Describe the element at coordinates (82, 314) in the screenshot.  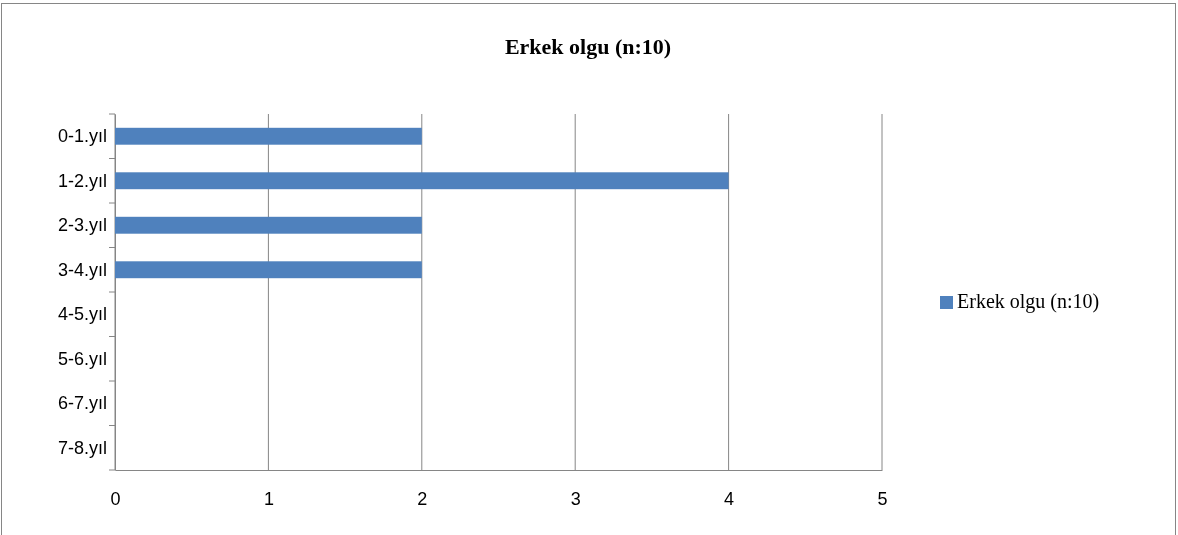
I see `y-tick-label: 4-5.yıl` at that location.